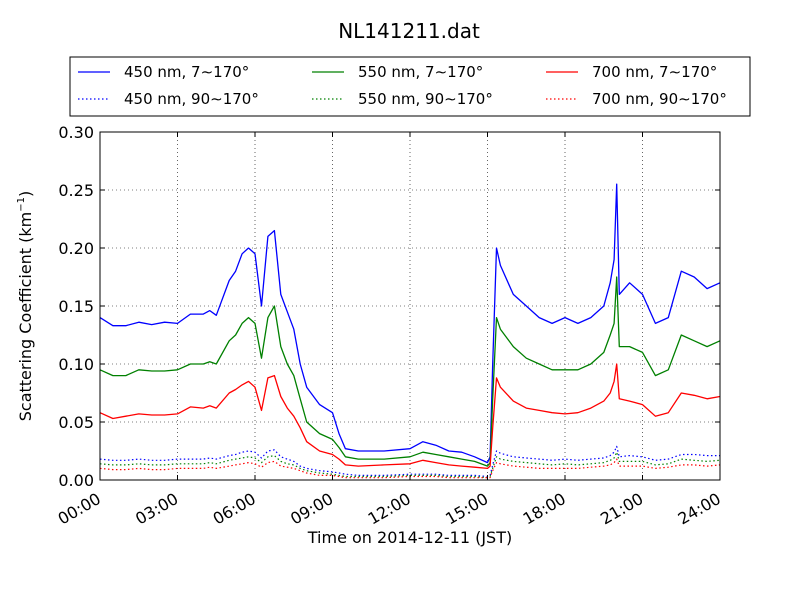 The image size is (800, 600). What do you see at coordinates (186, 72) in the screenshot?
I see `legend-label: 450 nm, 7∼170°` at bounding box center [186, 72].